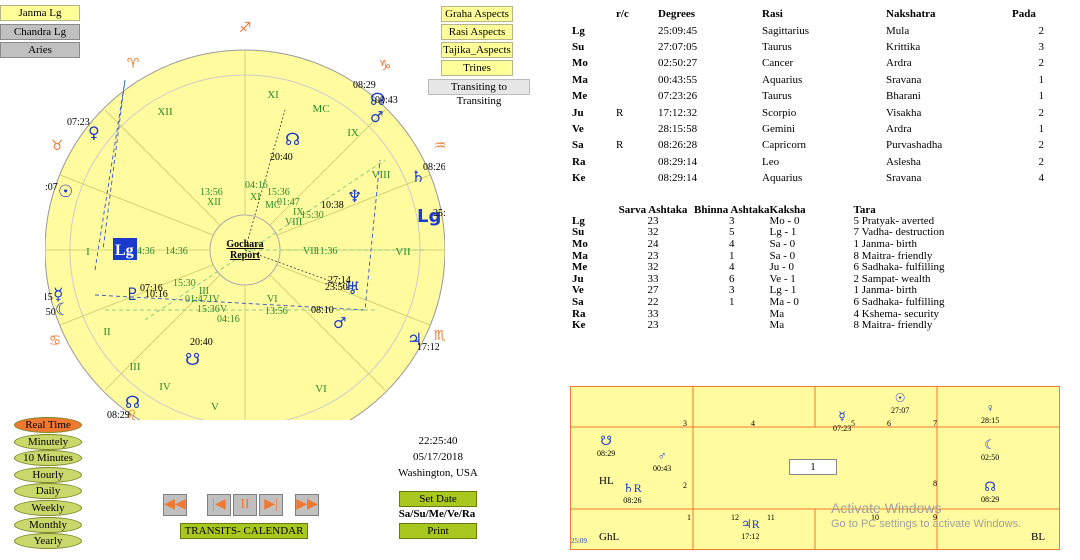 Image resolution: width=1080 pixels, height=560 pixels. What do you see at coordinates (578, 112) in the screenshot?
I see `planet-cell: Ju` at bounding box center [578, 112].